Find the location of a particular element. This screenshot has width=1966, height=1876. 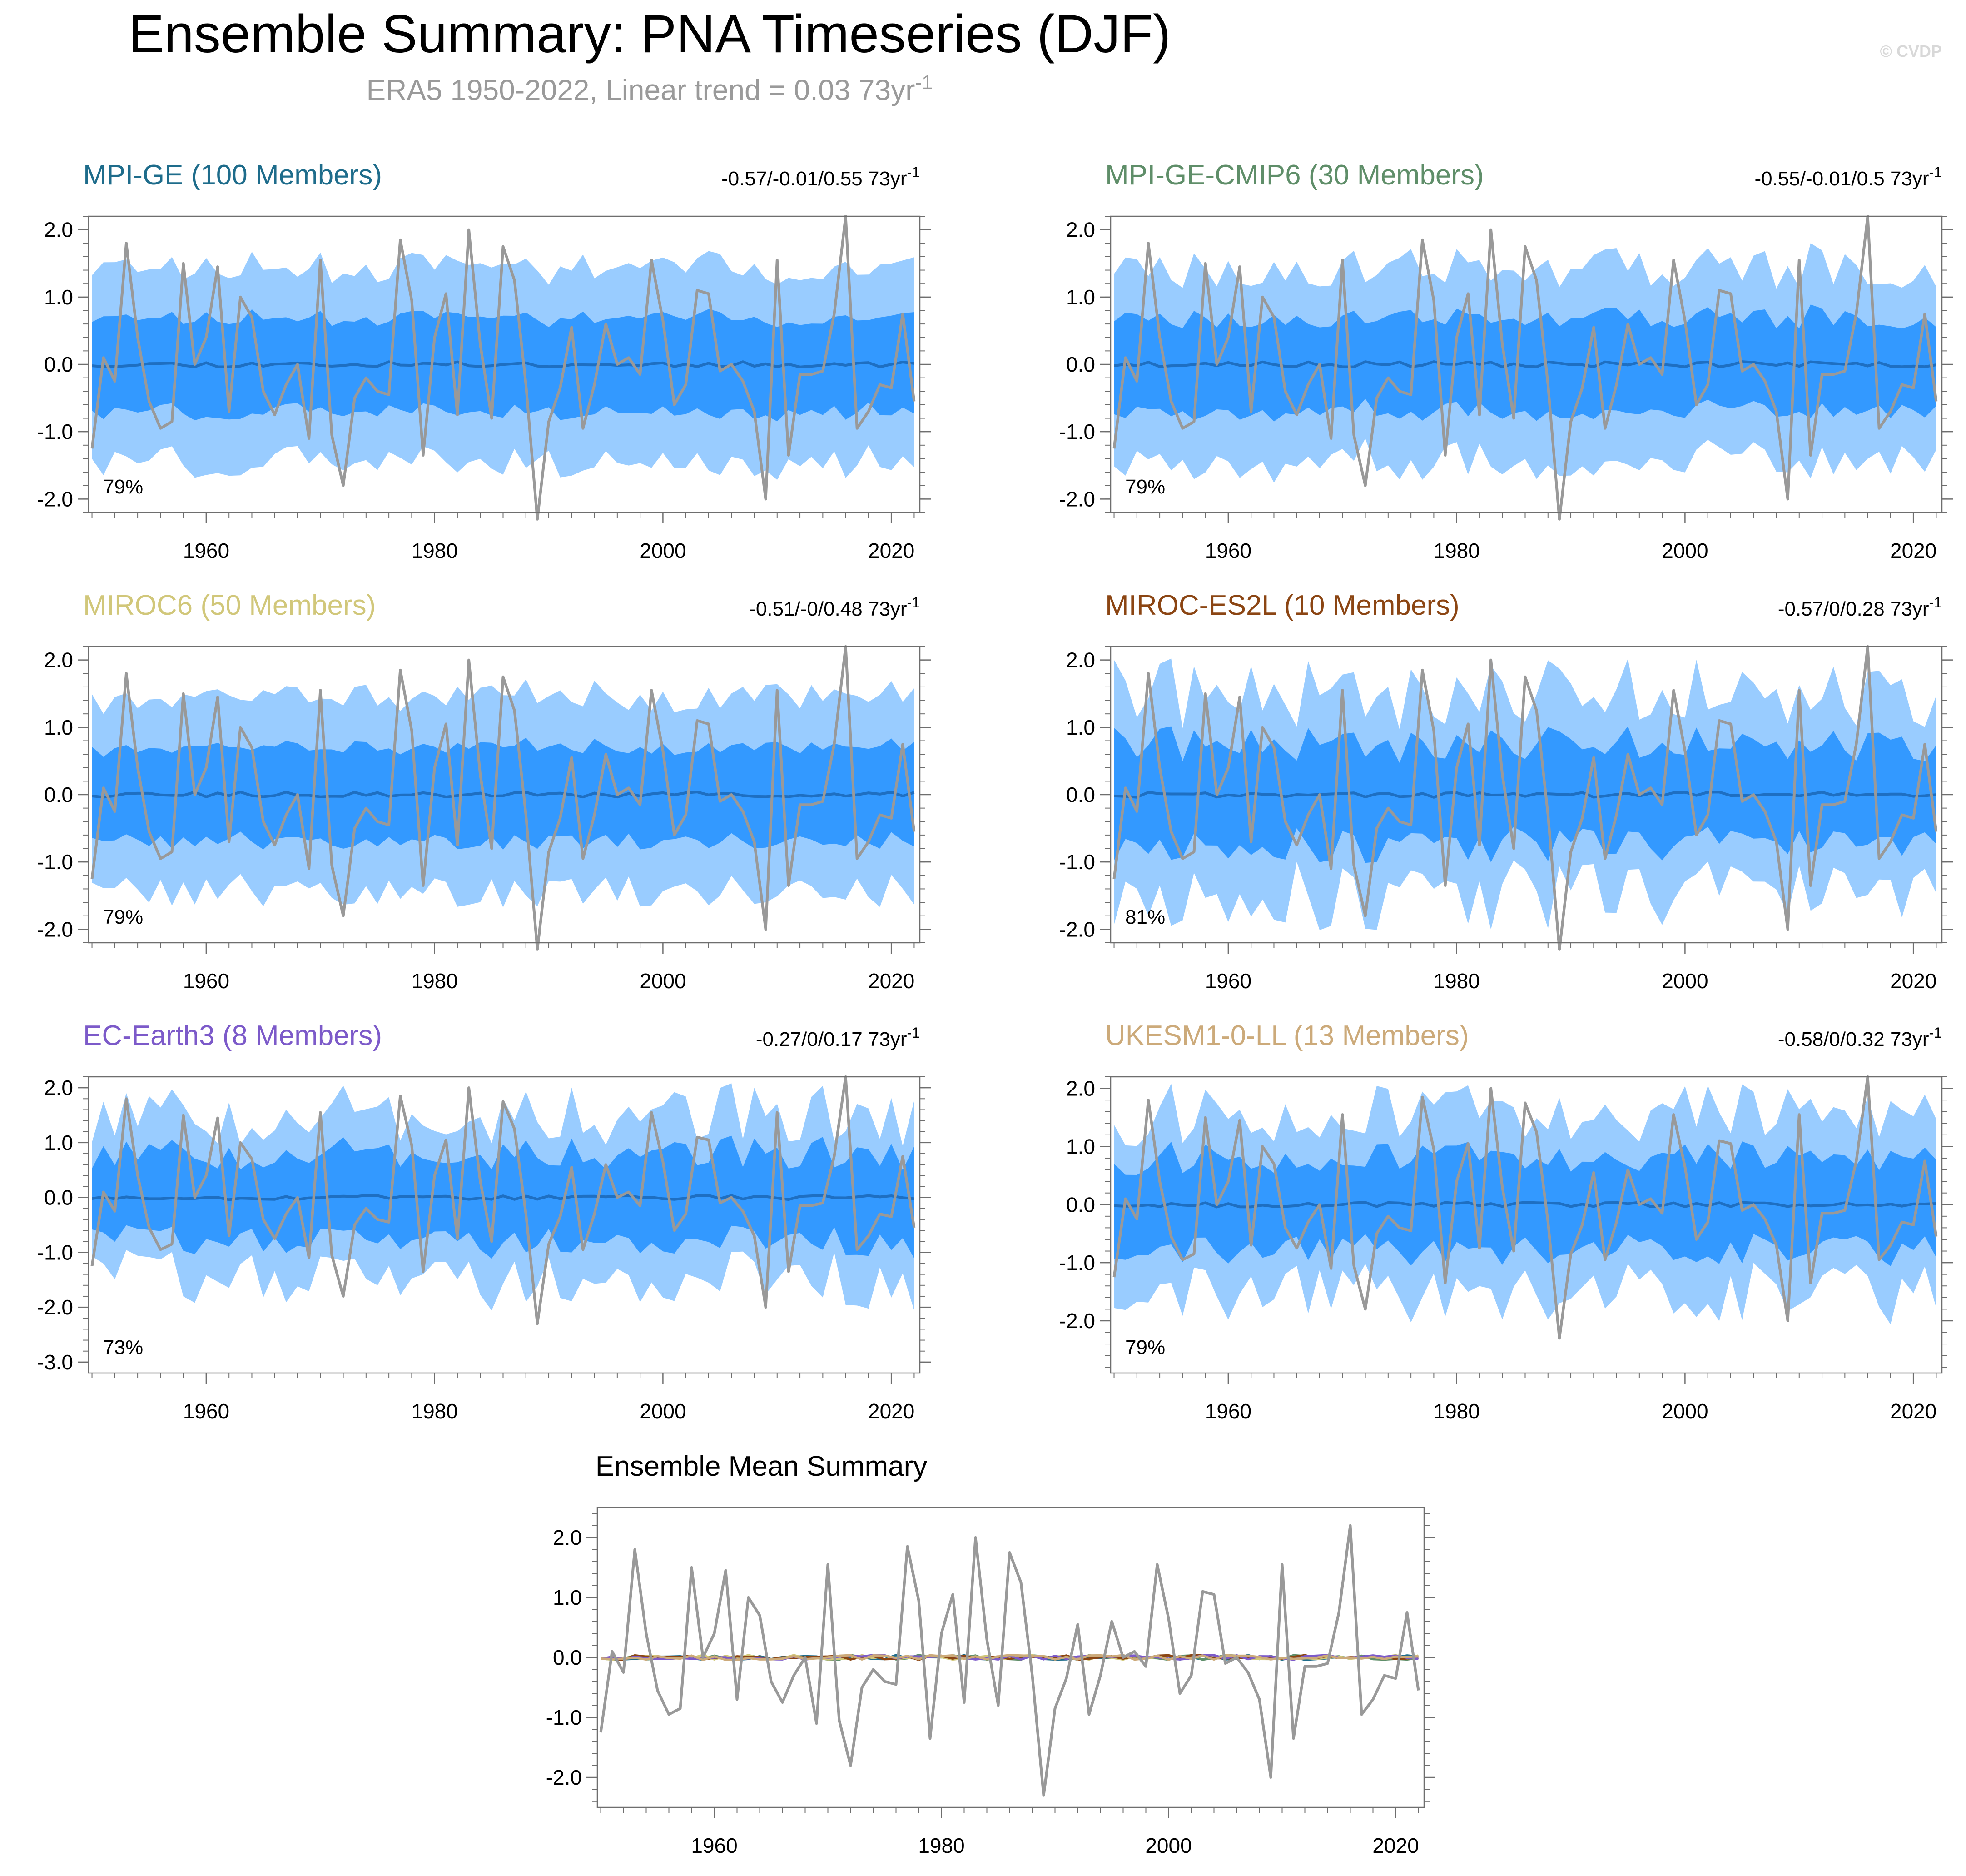

panel-4-ytick-label: 0.0 is located at coordinates (1080, 795).